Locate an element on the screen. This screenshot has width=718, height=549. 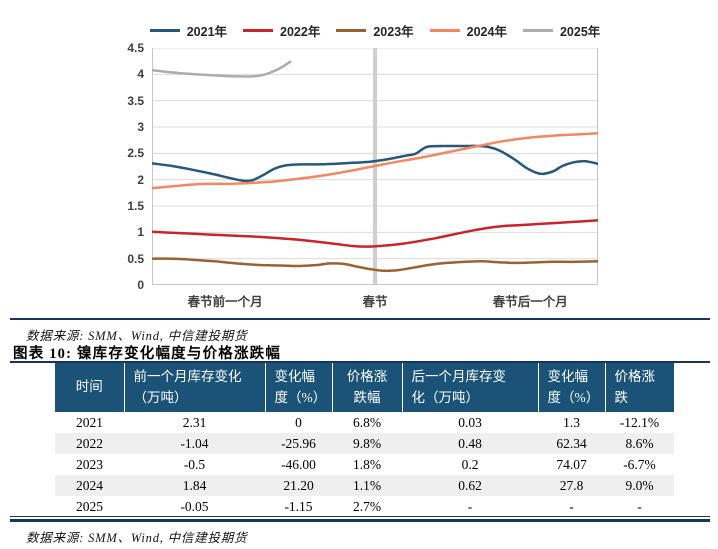
table-cell: 0.2 is located at coordinates (470, 464).